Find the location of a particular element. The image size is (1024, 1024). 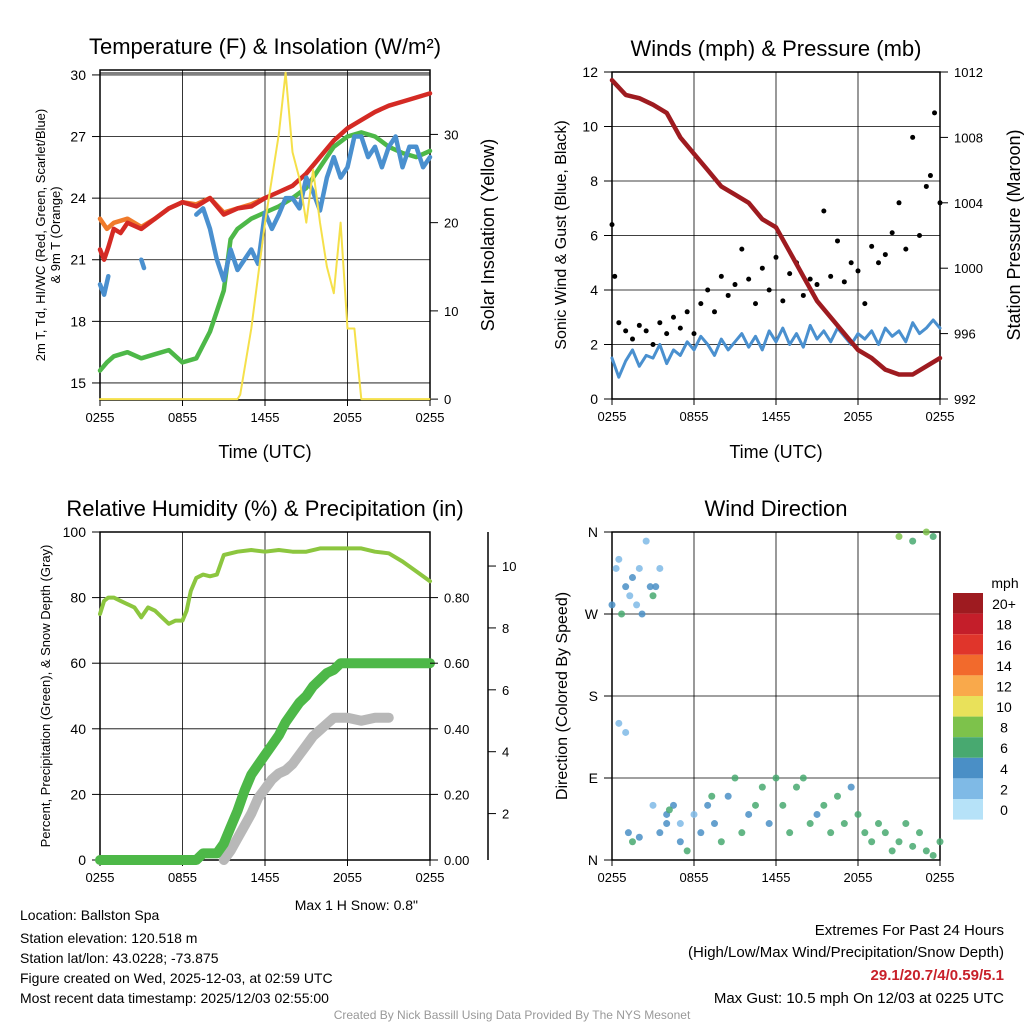

plot-frame is located at coordinates (265, 235).